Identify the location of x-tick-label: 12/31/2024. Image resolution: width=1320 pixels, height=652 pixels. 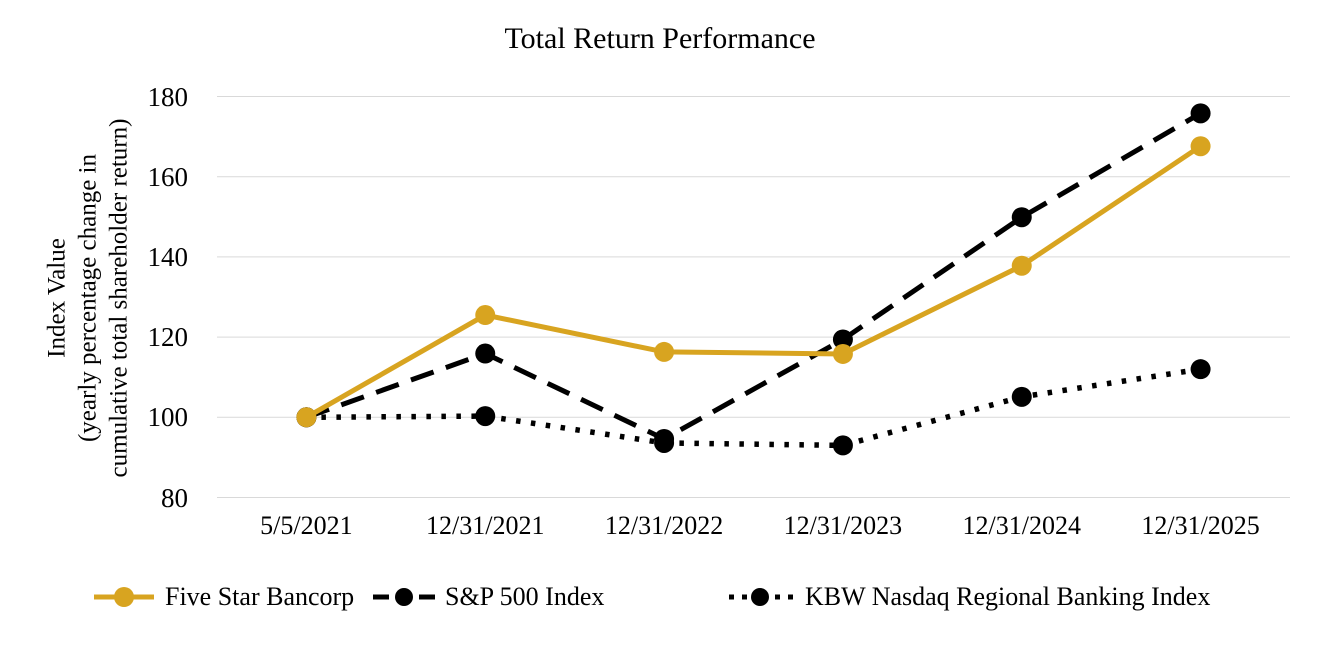
(1021, 525).